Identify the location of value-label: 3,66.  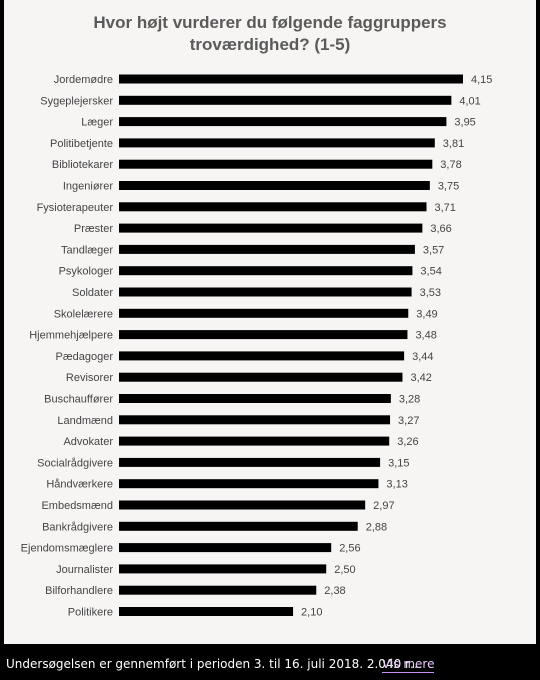
(440, 229).